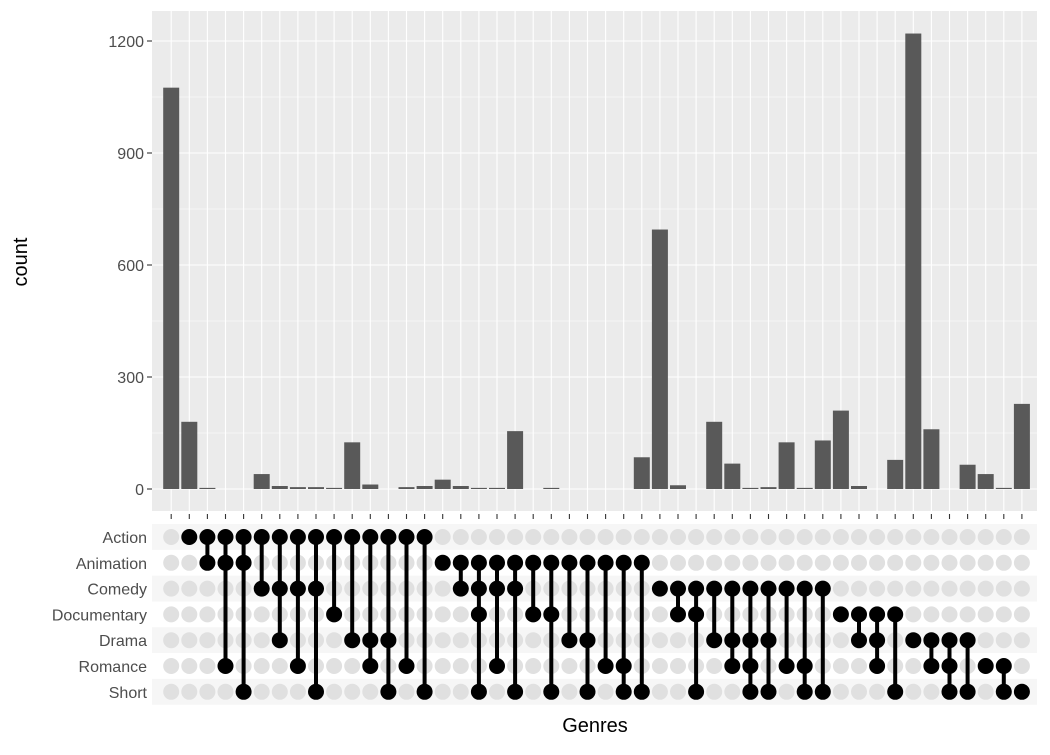 The height and width of the screenshot is (755, 1050). What do you see at coordinates (111, 564) in the screenshot?
I see `set-label: Animation` at bounding box center [111, 564].